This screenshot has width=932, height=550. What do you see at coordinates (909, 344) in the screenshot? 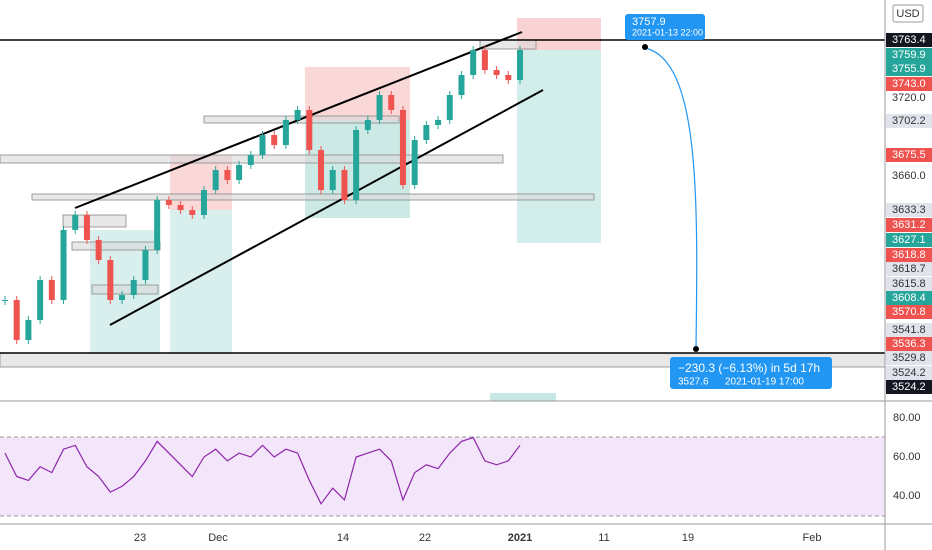
I see `price-label: 3536.3` at bounding box center [909, 344].